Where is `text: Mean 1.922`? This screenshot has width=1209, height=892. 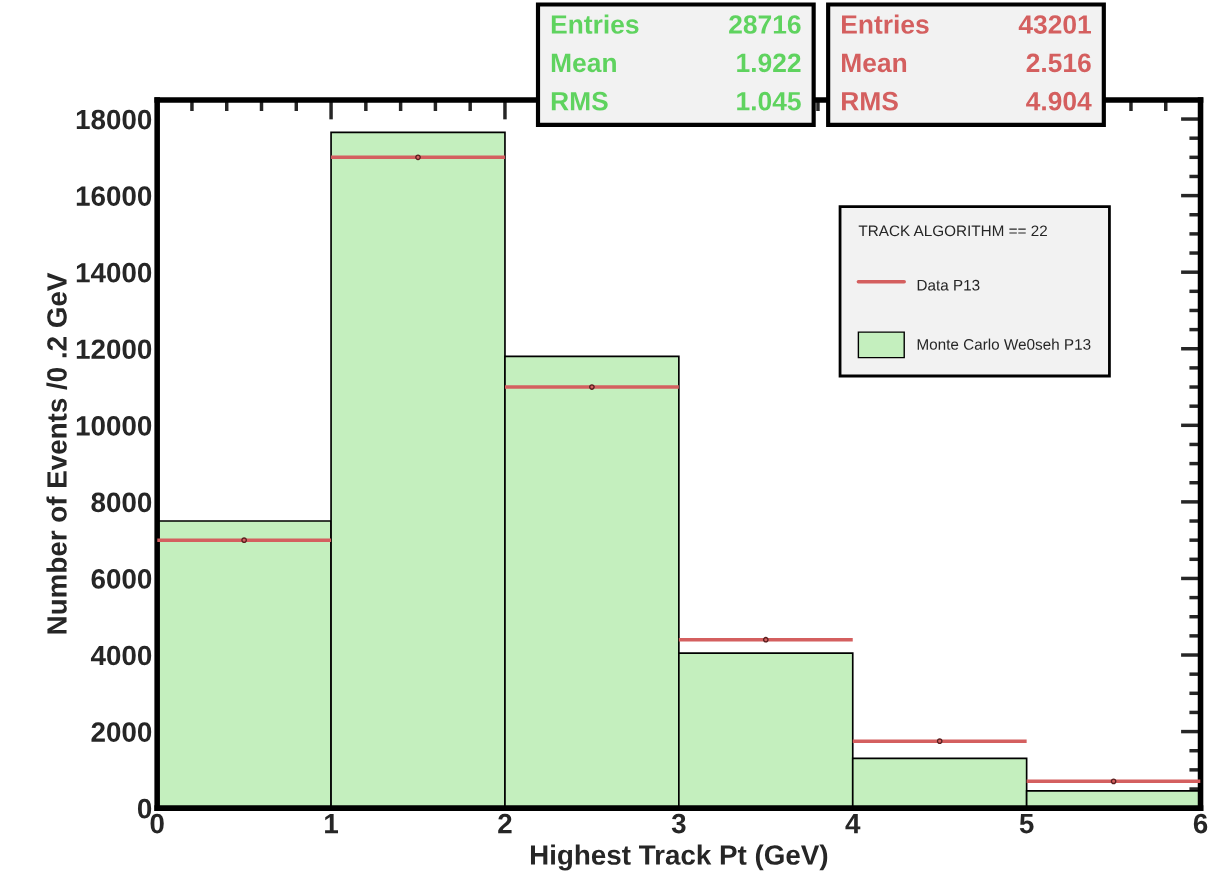 text: Mean 1.922 is located at coordinates (676, 63).